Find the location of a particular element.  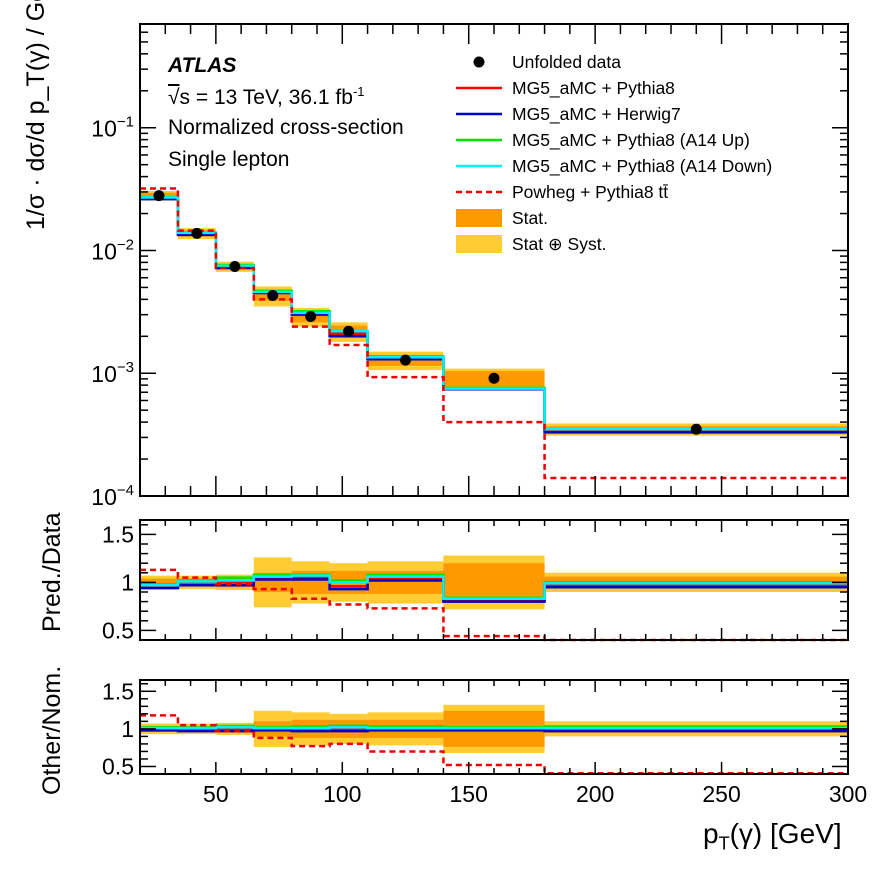

lumi-exponent: -1 is located at coordinates (358, 91).